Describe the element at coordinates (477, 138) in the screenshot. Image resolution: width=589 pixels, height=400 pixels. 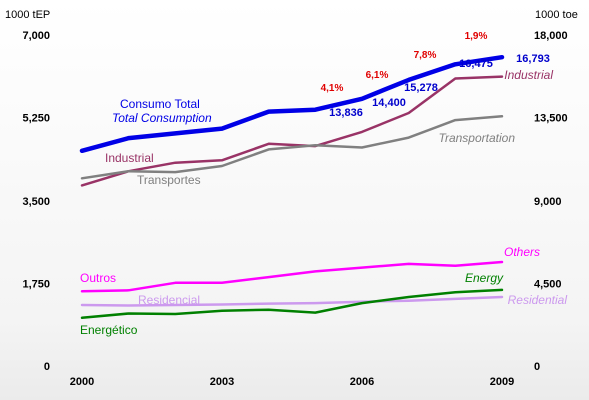
I see `series-label-transport-en: Transportation` at that location.